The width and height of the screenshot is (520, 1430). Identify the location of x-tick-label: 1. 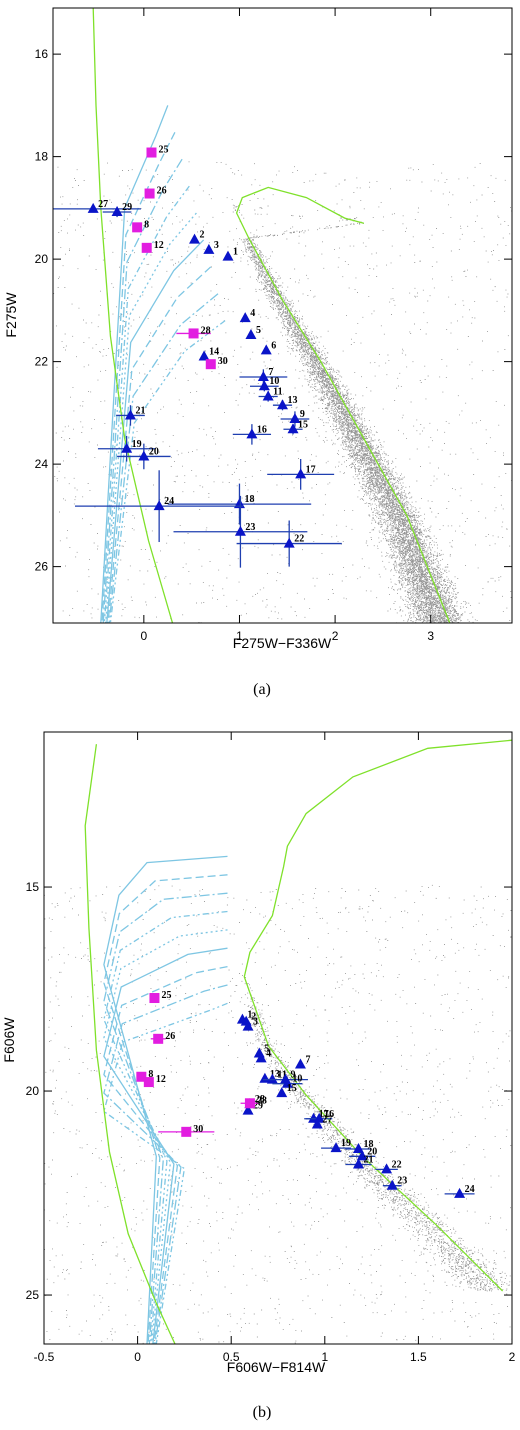
(324, 1357).